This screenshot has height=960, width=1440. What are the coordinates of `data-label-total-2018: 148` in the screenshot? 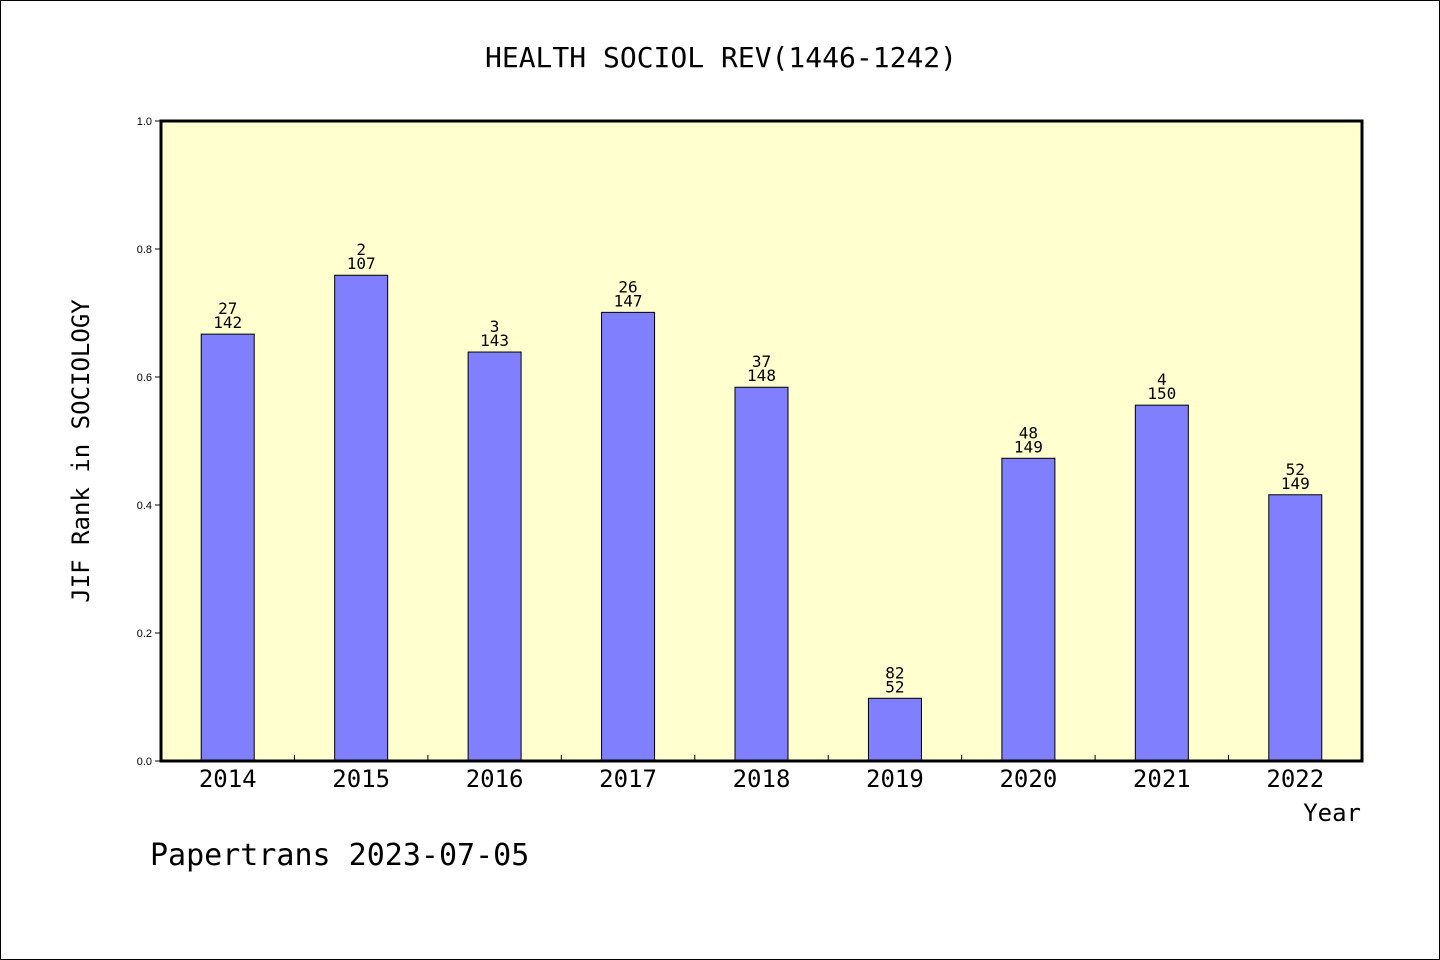 It's located at (761, 375).